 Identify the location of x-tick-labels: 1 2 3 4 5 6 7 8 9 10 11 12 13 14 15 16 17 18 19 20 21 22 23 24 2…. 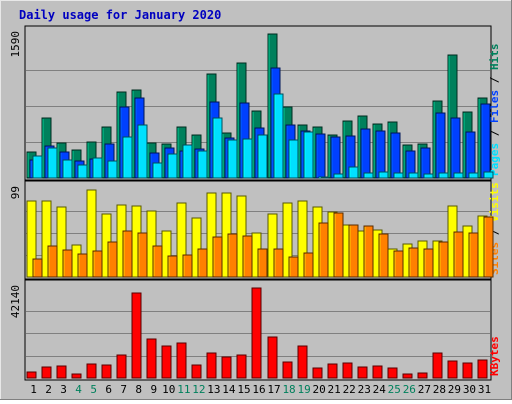
(260, 389).